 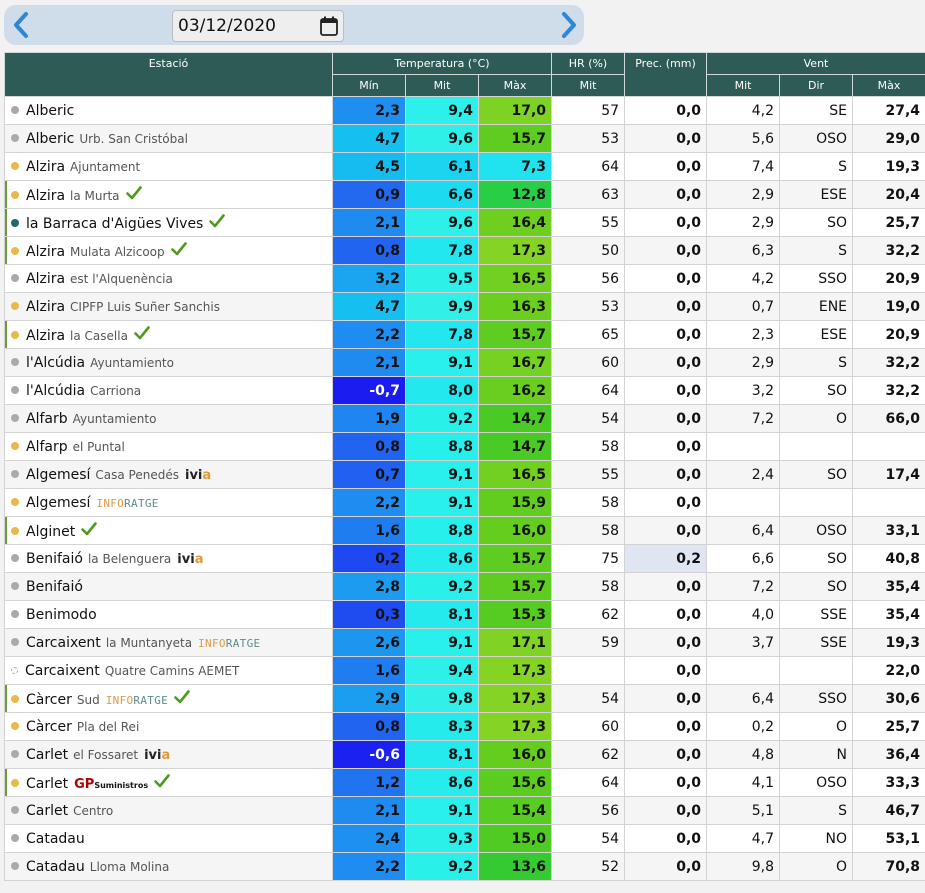 What do you see at coordinates (816, 250) in the screenshot?
I see `wind-dir-cell: S` at bounding box center [816, 250].